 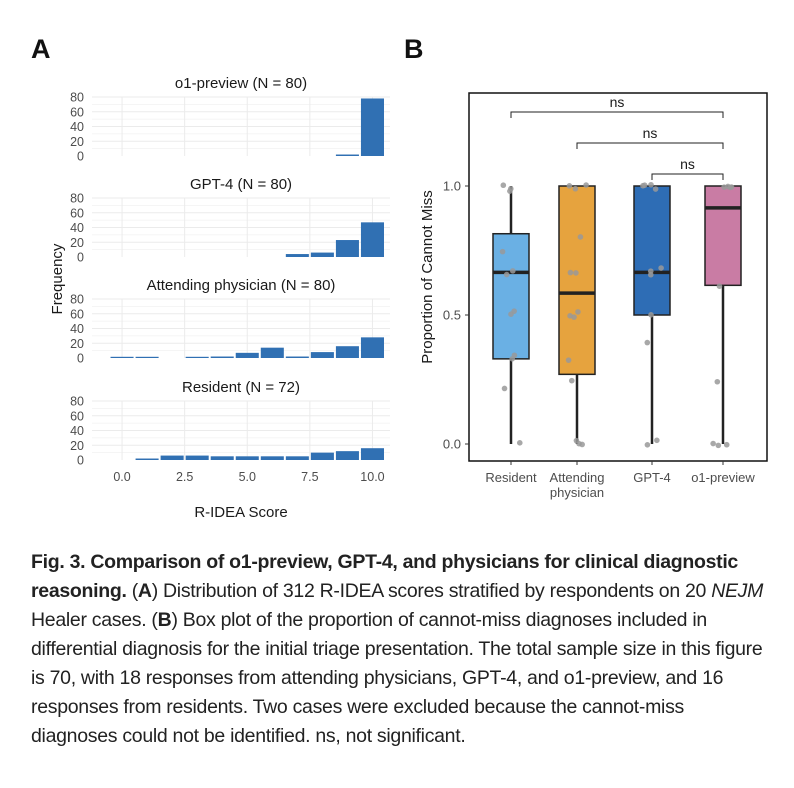 What do you see at coordinates (241, 184) in the screenshot?
I see `histogram-panel-title: GPT-4 (N = 80)` at bounding box center [241, 184].